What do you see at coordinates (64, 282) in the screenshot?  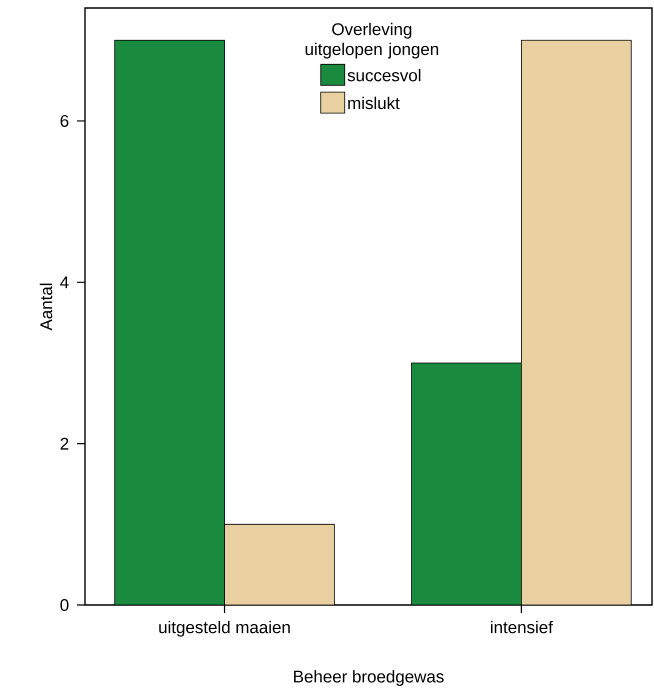 I see `y-tick-label: 4` at bounding box center [64, 282].